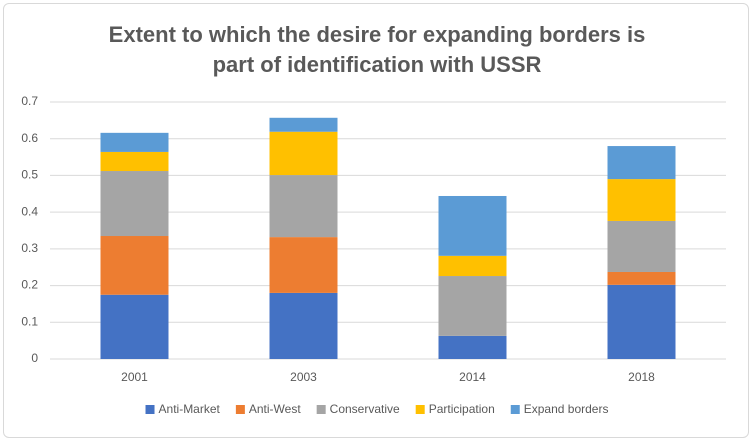 The height and width of the screenshot is (443, 754). I want to click on x-tick-label: 2001, so click(134, 377).